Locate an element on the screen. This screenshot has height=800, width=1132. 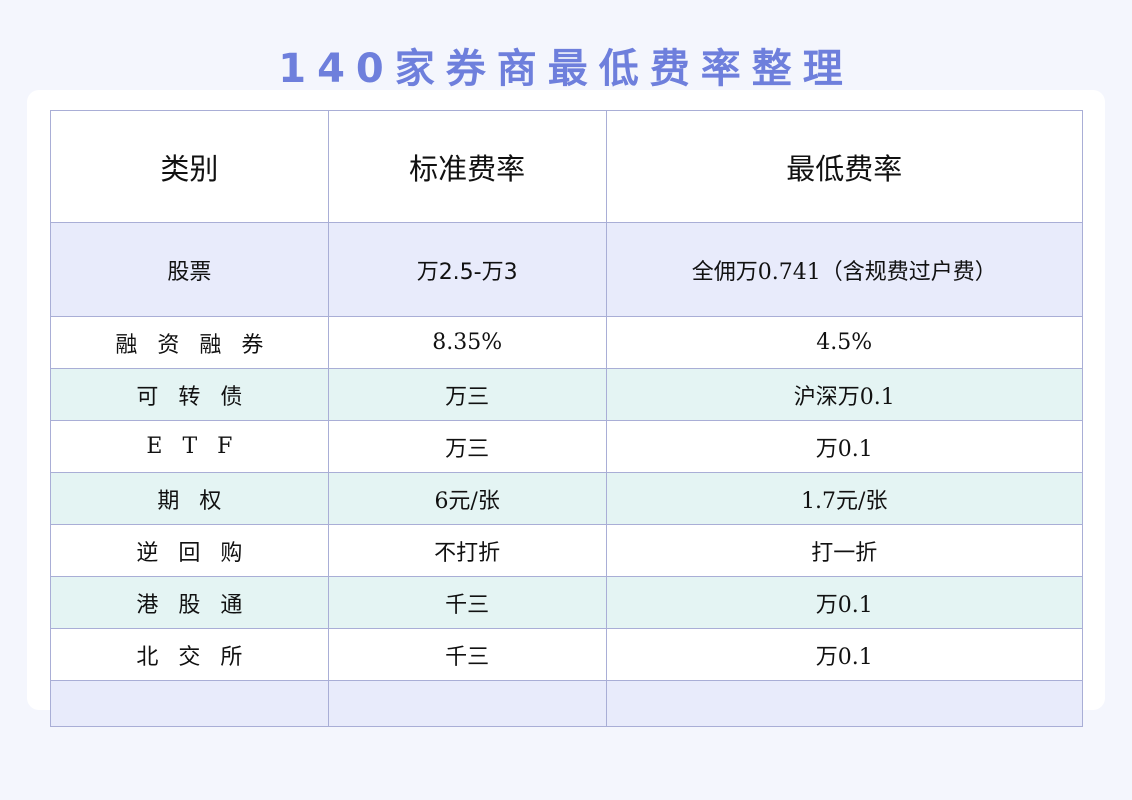
cell-standard: 6元/张 is located at coordinates (467, 498).